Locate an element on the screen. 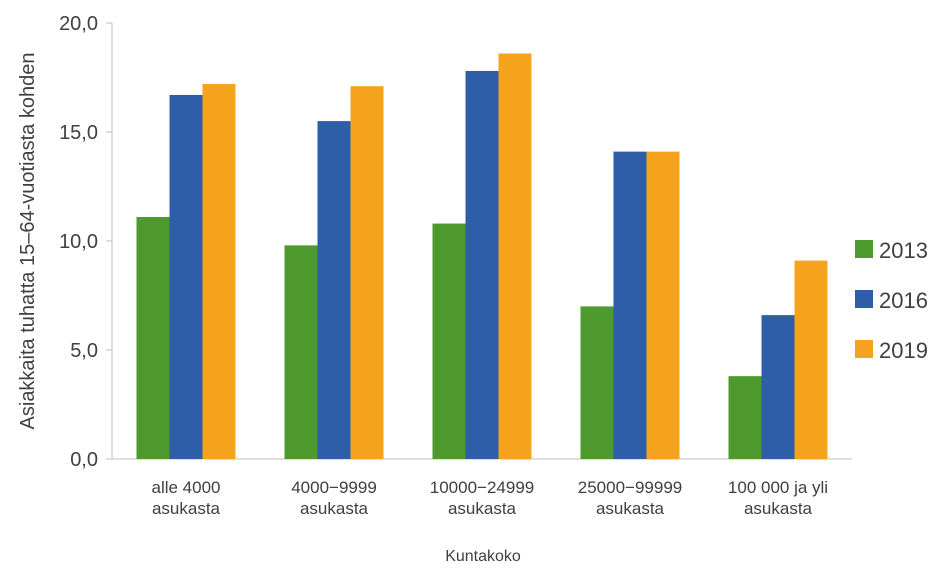  legend-swatch-2013 is located at coordinates (864, 249).